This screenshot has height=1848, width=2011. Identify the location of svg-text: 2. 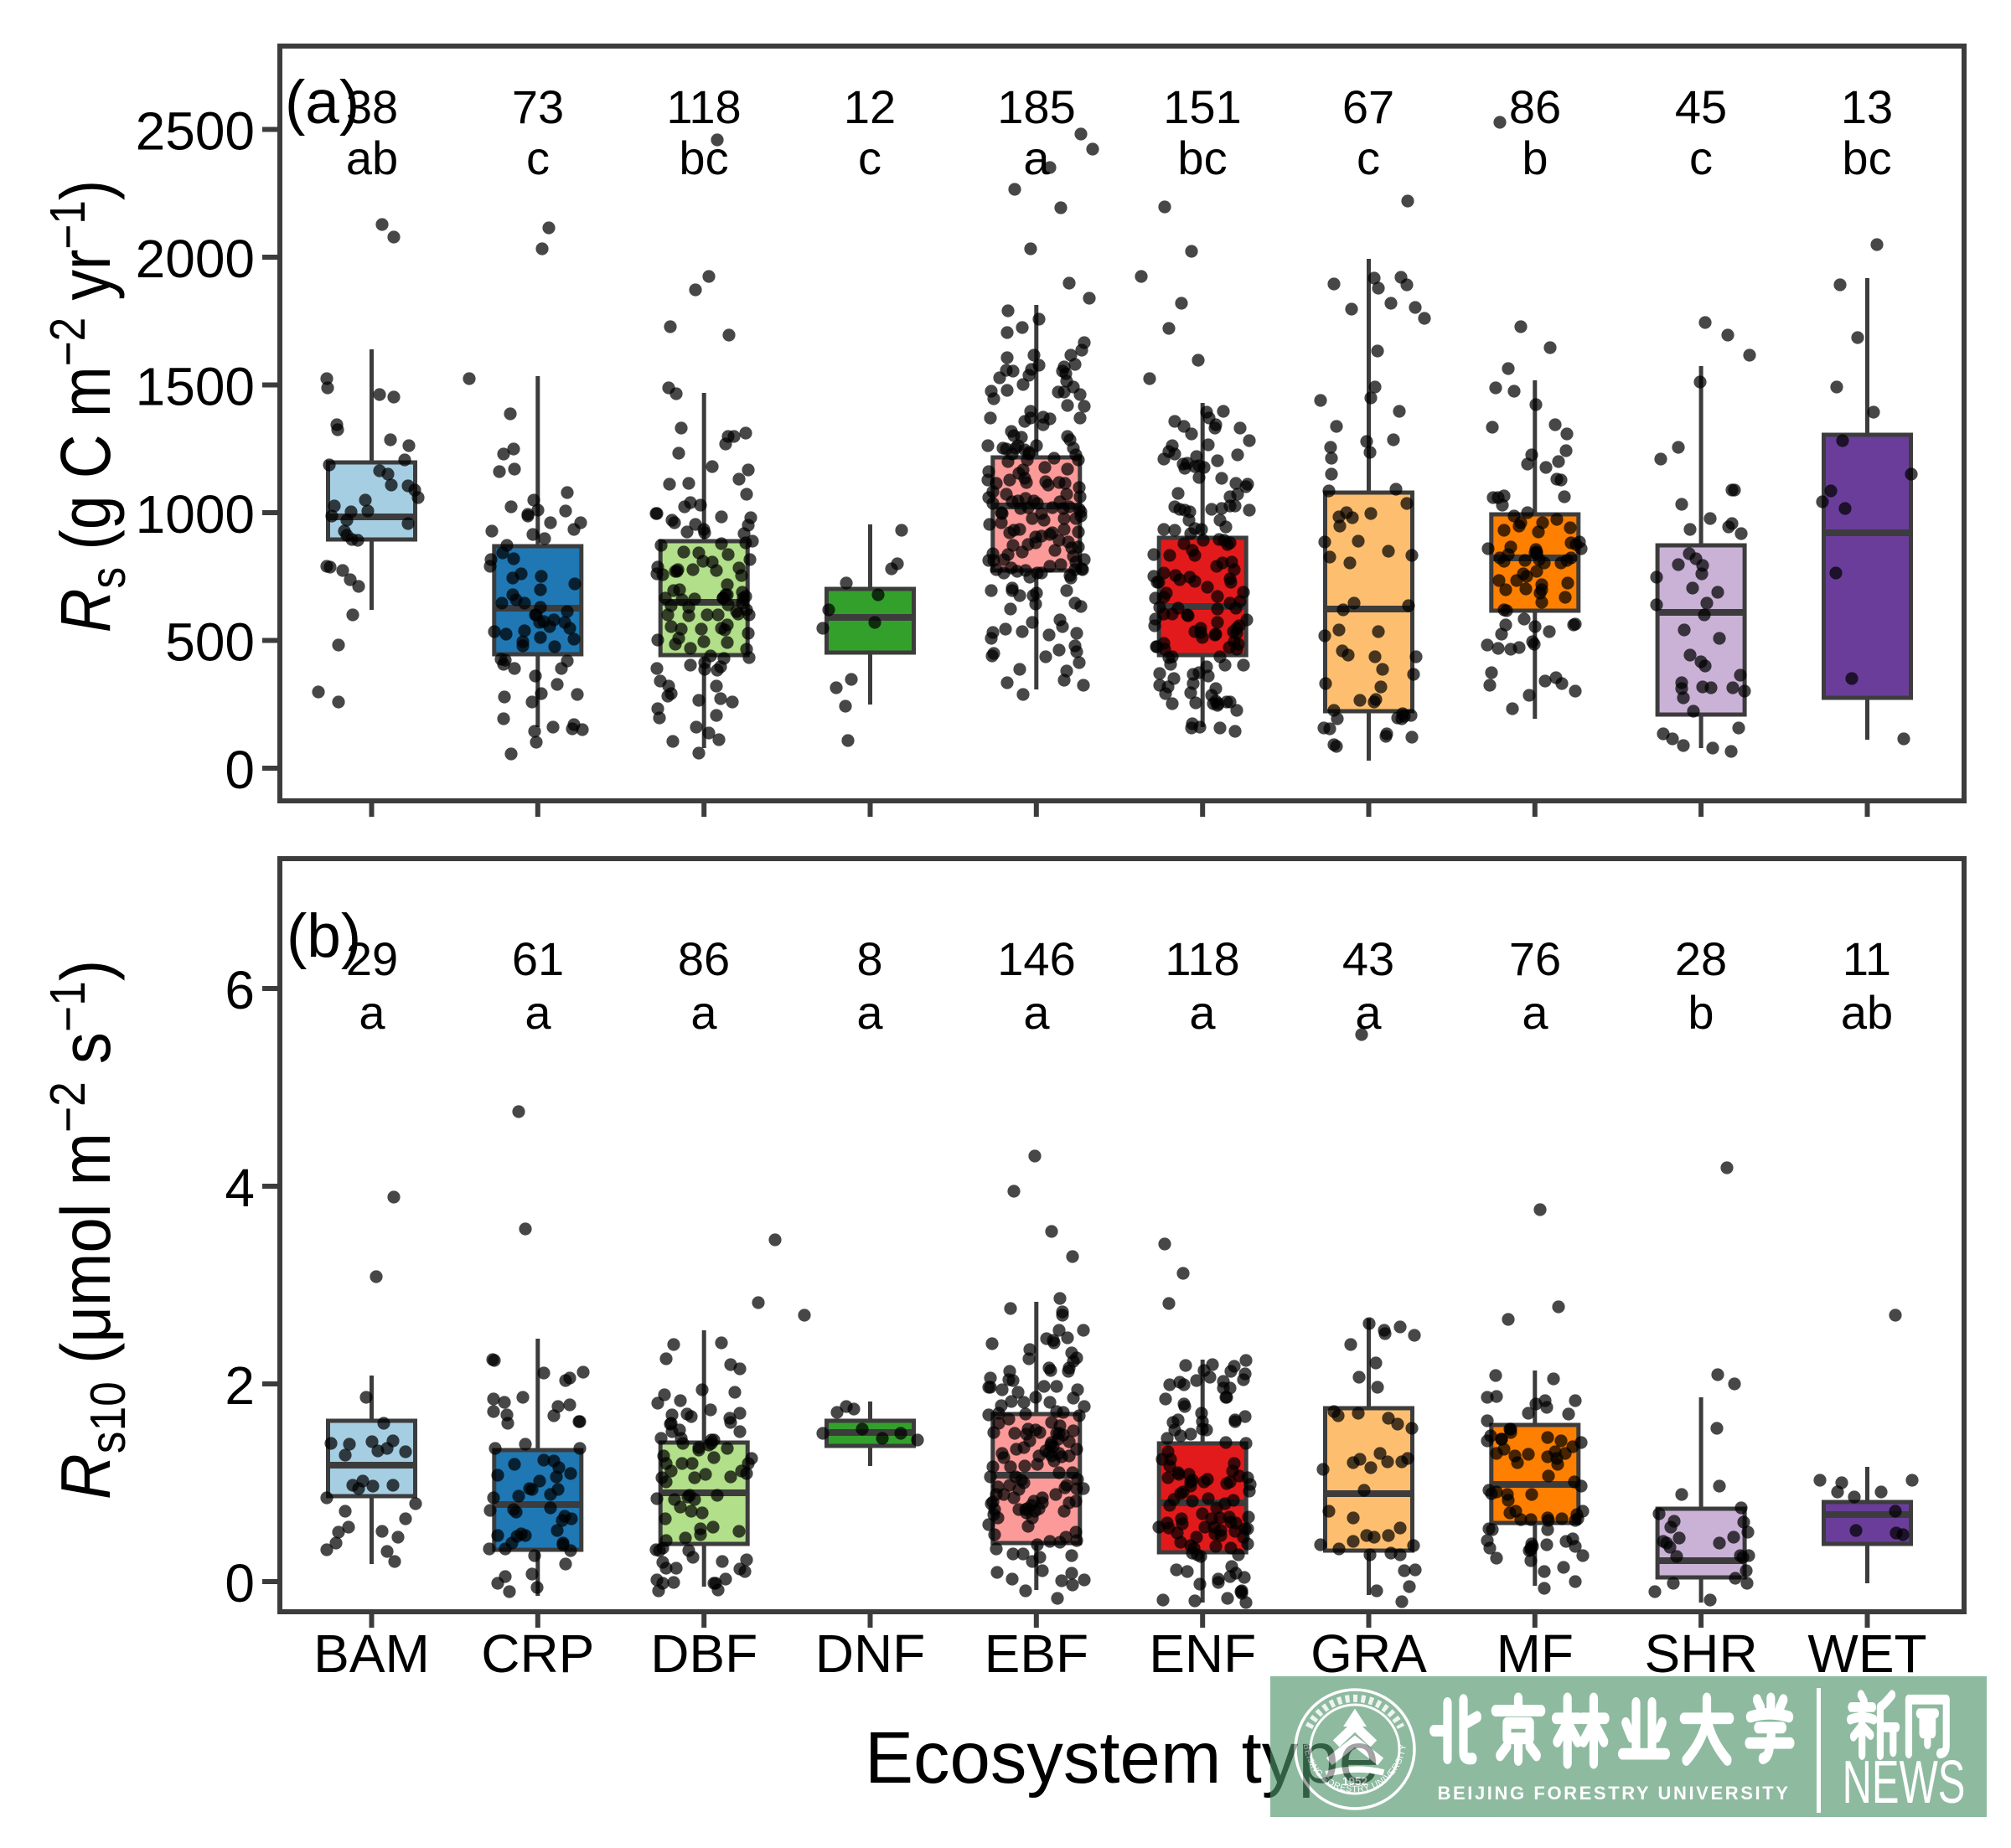
(240, 1385).